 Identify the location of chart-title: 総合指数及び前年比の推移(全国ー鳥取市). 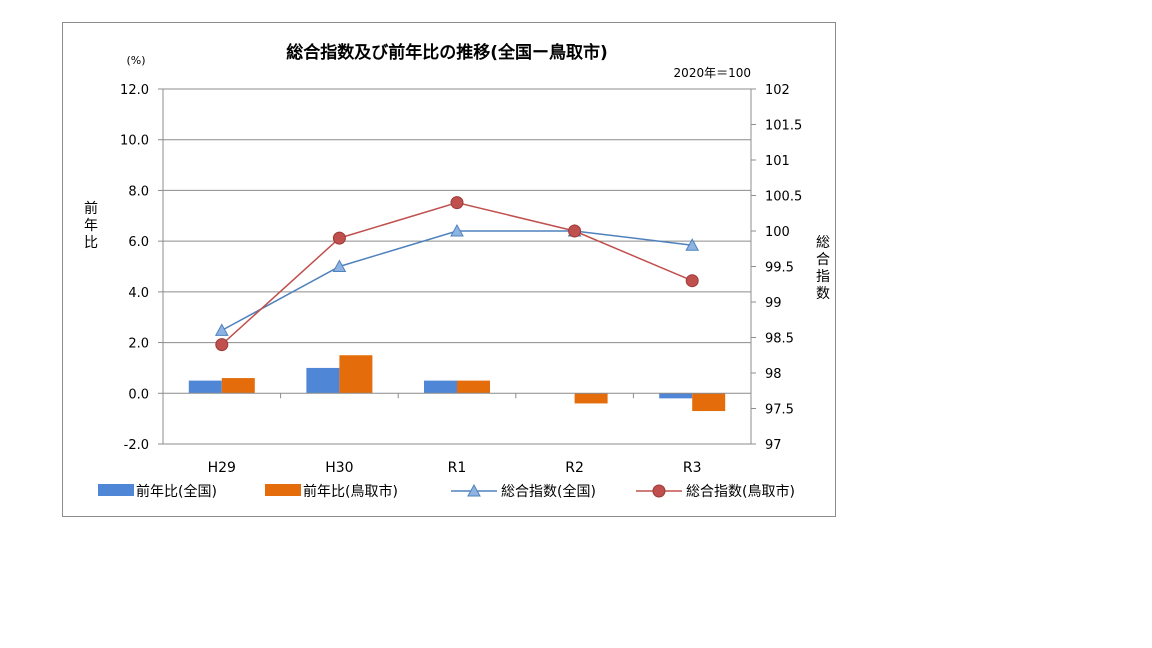
(447, 52).